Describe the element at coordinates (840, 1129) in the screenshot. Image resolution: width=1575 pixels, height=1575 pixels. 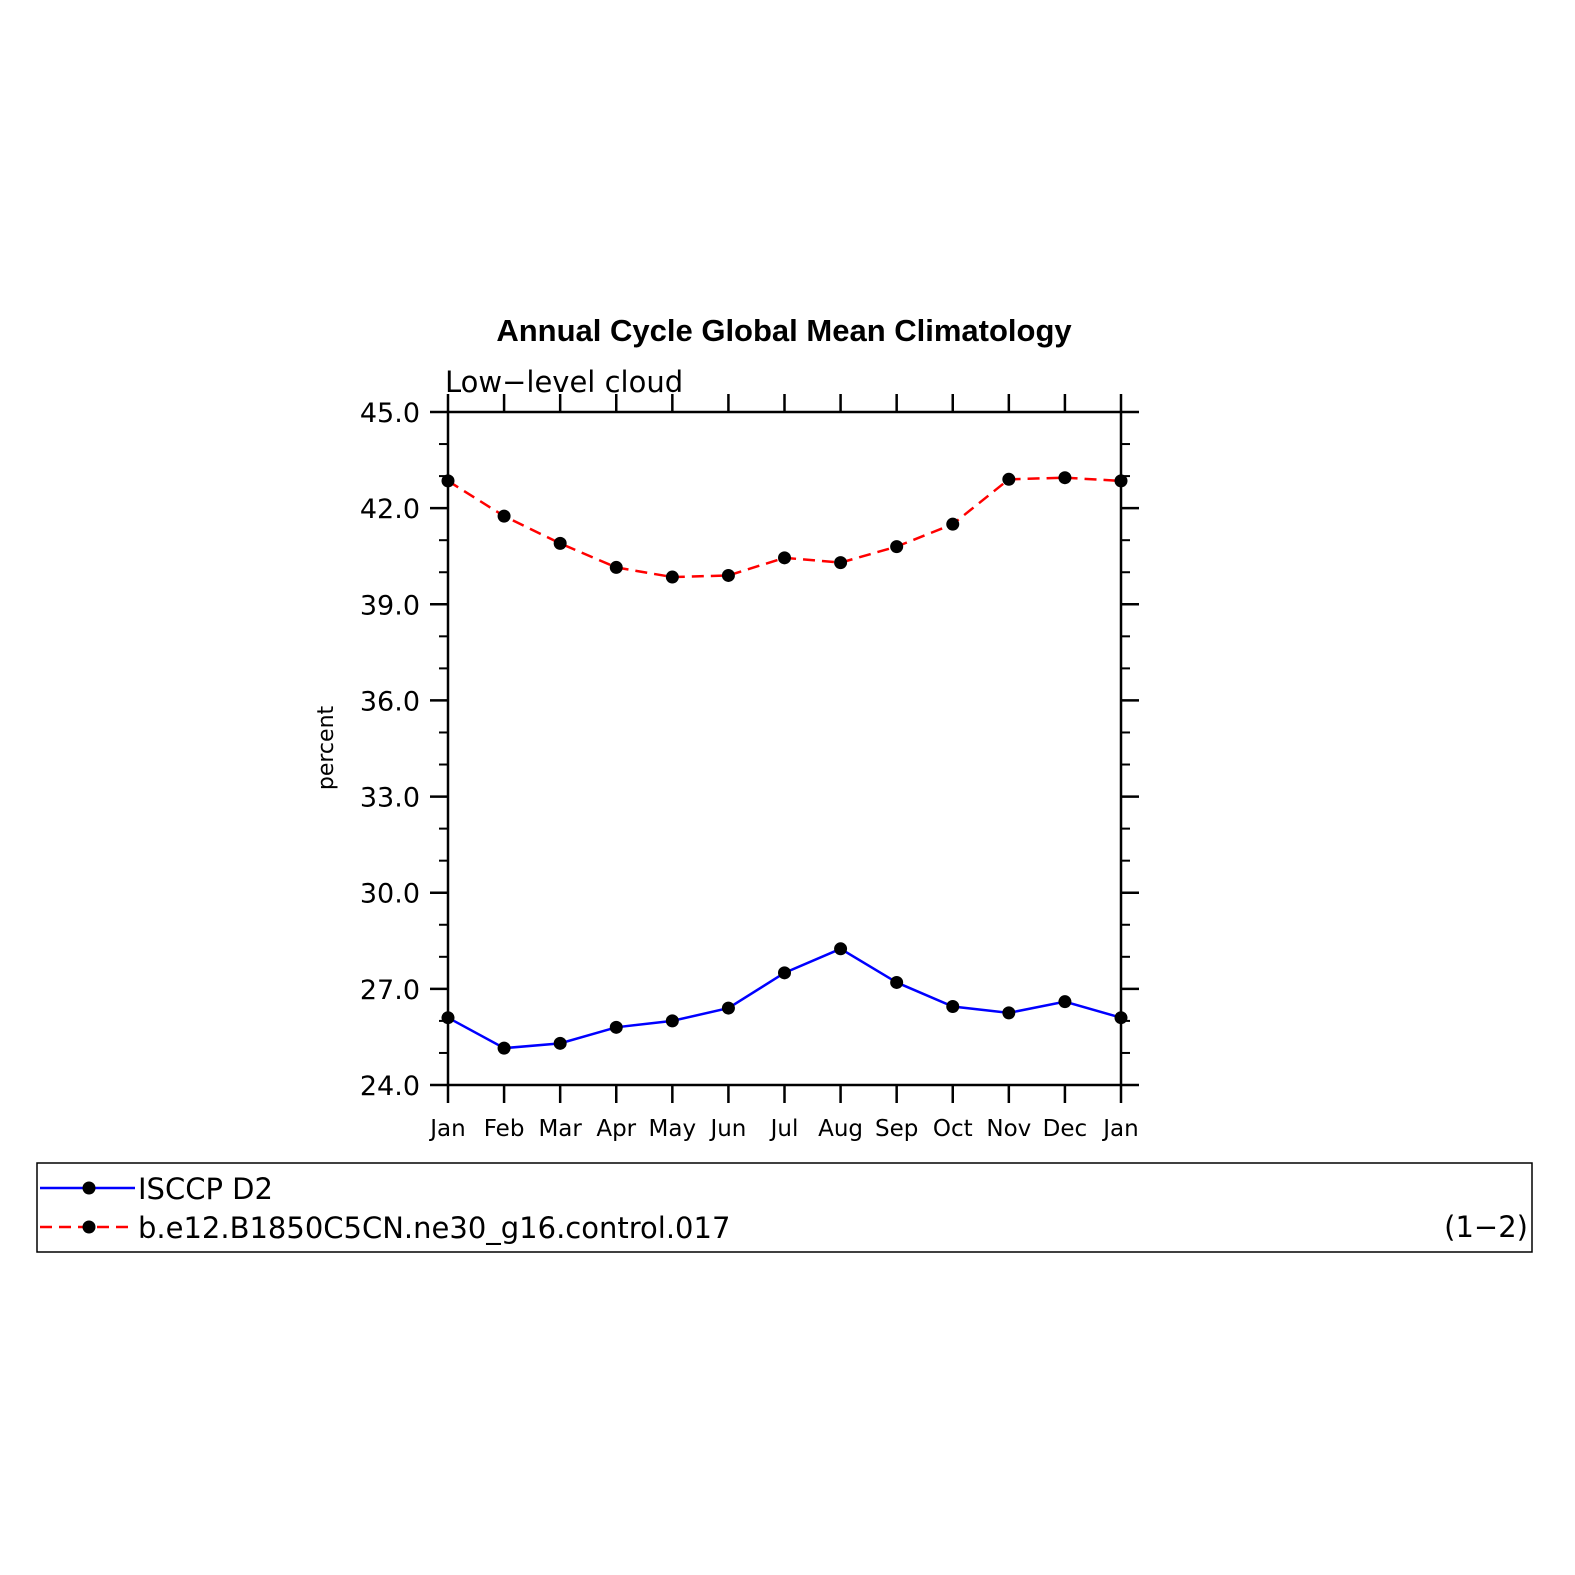
I see `x-tick-label: Aug` at that location.